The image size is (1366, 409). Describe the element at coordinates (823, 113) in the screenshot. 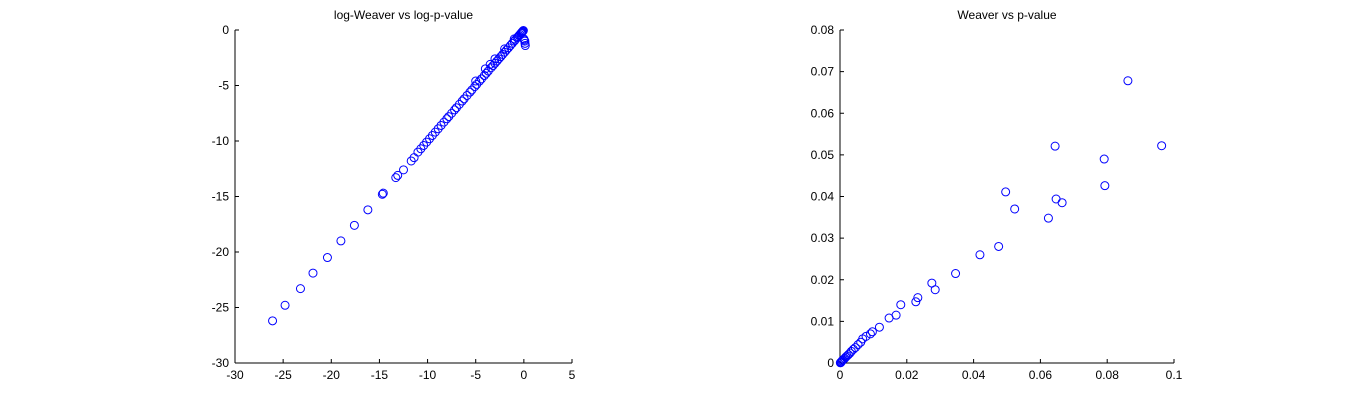

I see `y-tick-label: 0.06` at that location.